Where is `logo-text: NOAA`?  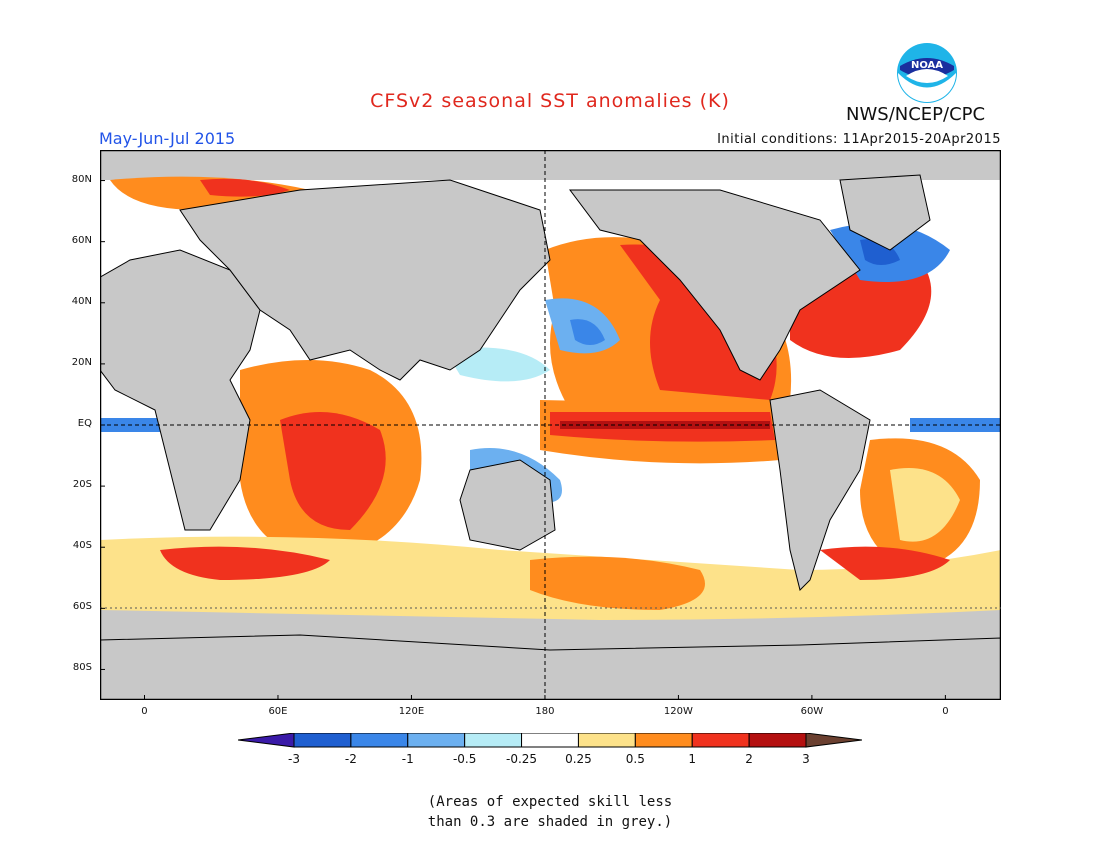 logo-text: NOAA is located at coordinates (927, 65).